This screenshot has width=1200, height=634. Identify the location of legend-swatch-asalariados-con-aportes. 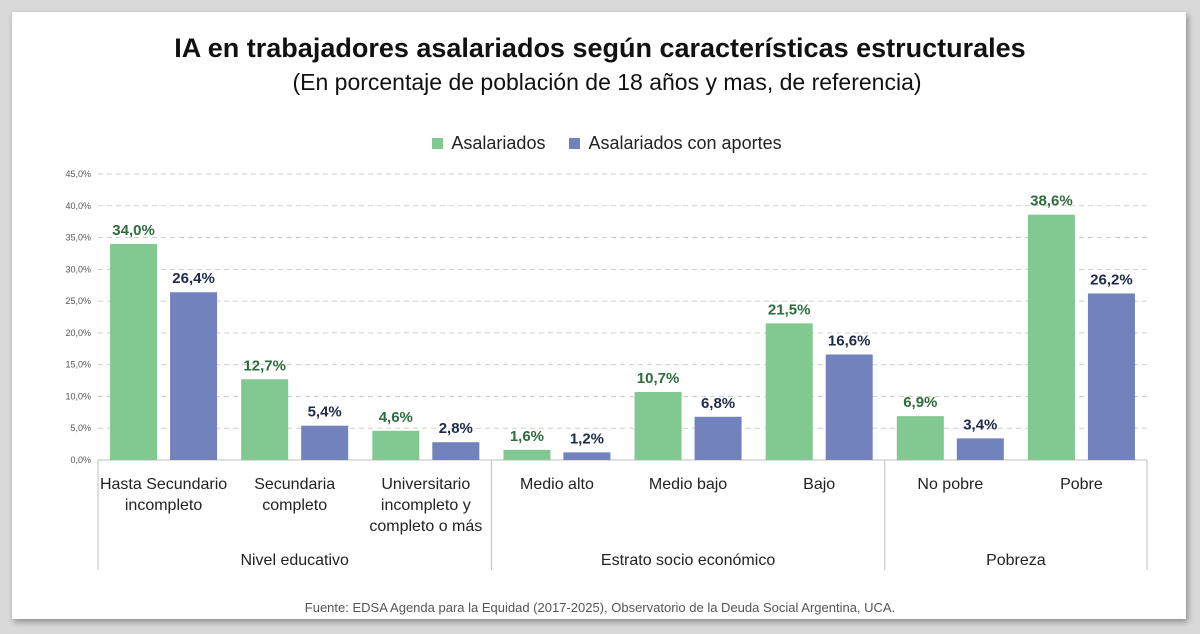
(575, 143).